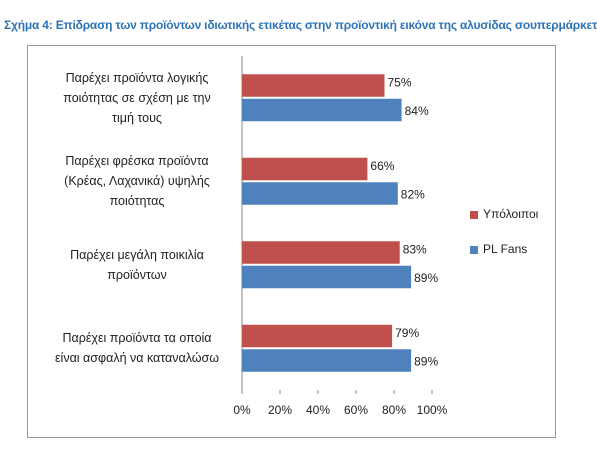 This screenshot has width=597, height=449. Describe the element at coordinates (417, 111) in the screenshot. I see `value-label: 84%` at that location.